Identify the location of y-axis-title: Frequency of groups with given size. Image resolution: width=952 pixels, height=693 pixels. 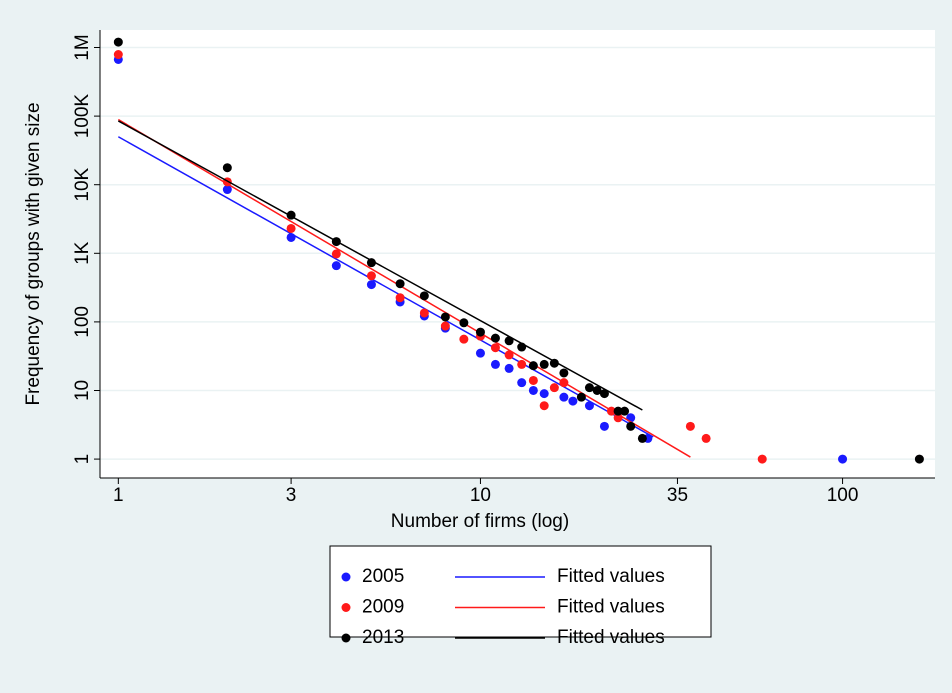
(33, 253).